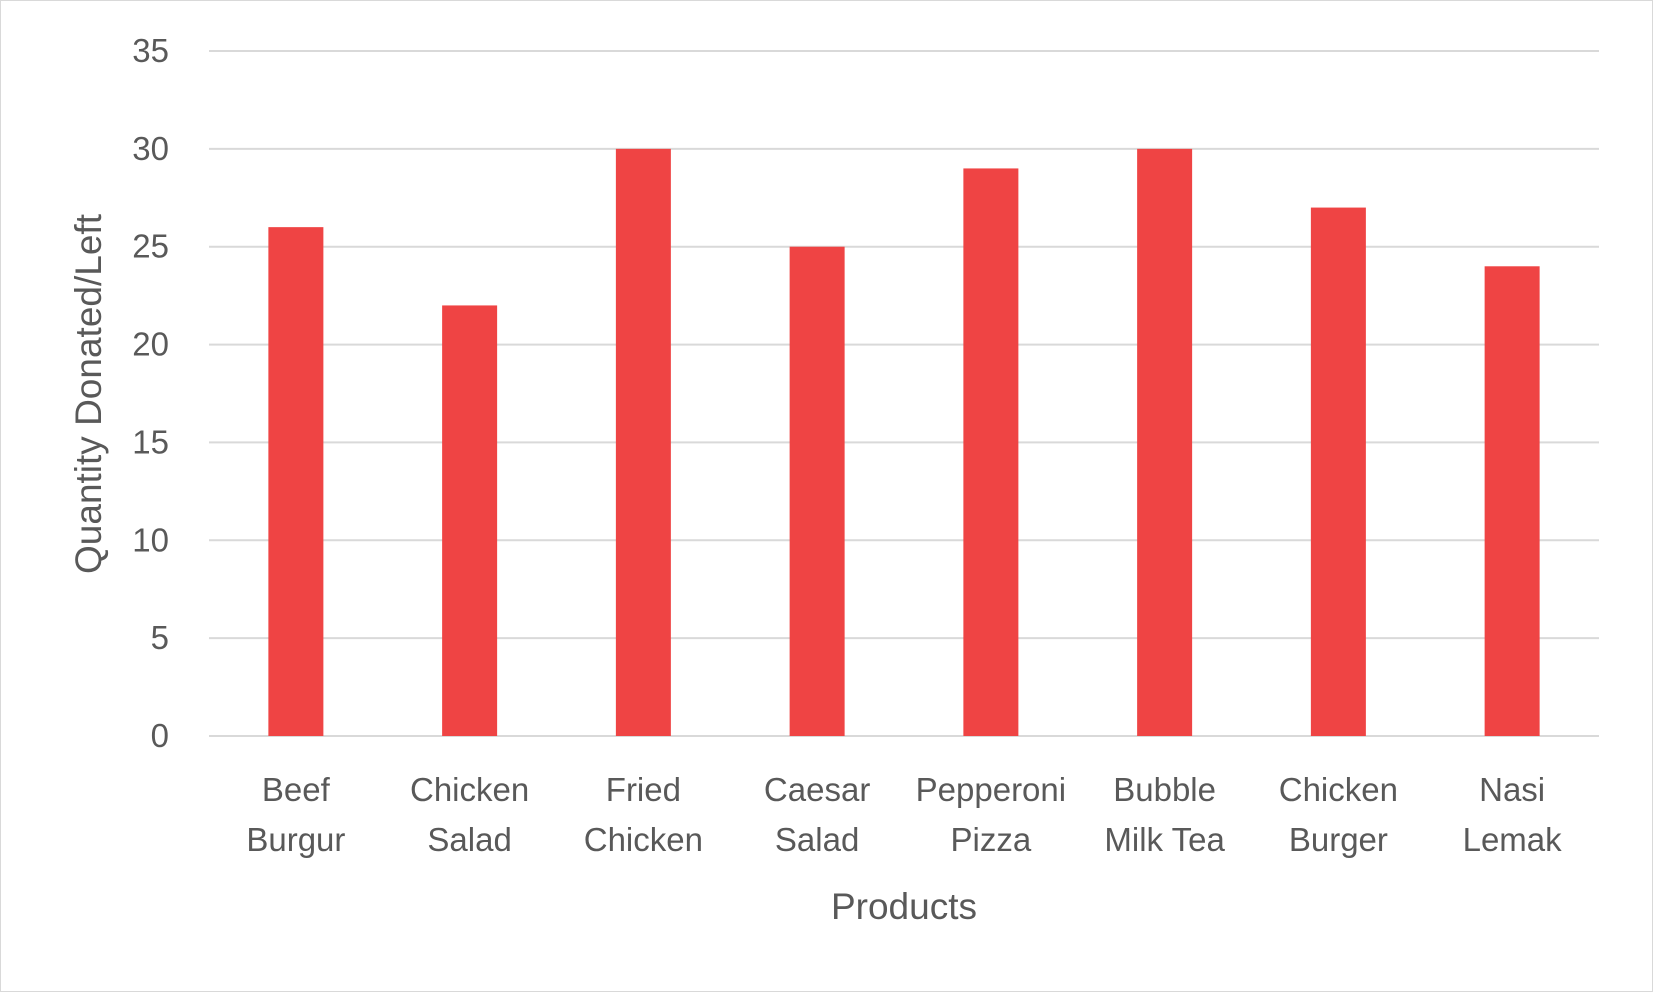 The width and height of the screenshot is (1653, 992). What do you see at coordinates (904, 906) in the screenshot?
I see `x-axis-title: Products` at bounding box center [904, 906].